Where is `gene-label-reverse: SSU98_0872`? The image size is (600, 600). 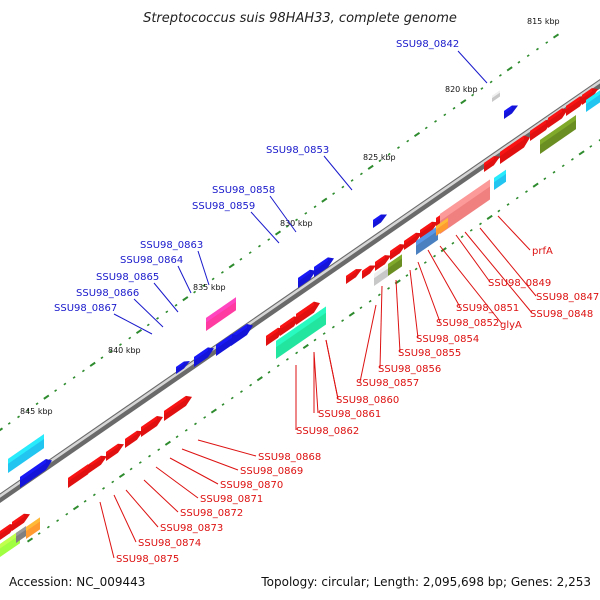
gene-label-reverse: SSU98_0872 is located at coordinates (211, 513).